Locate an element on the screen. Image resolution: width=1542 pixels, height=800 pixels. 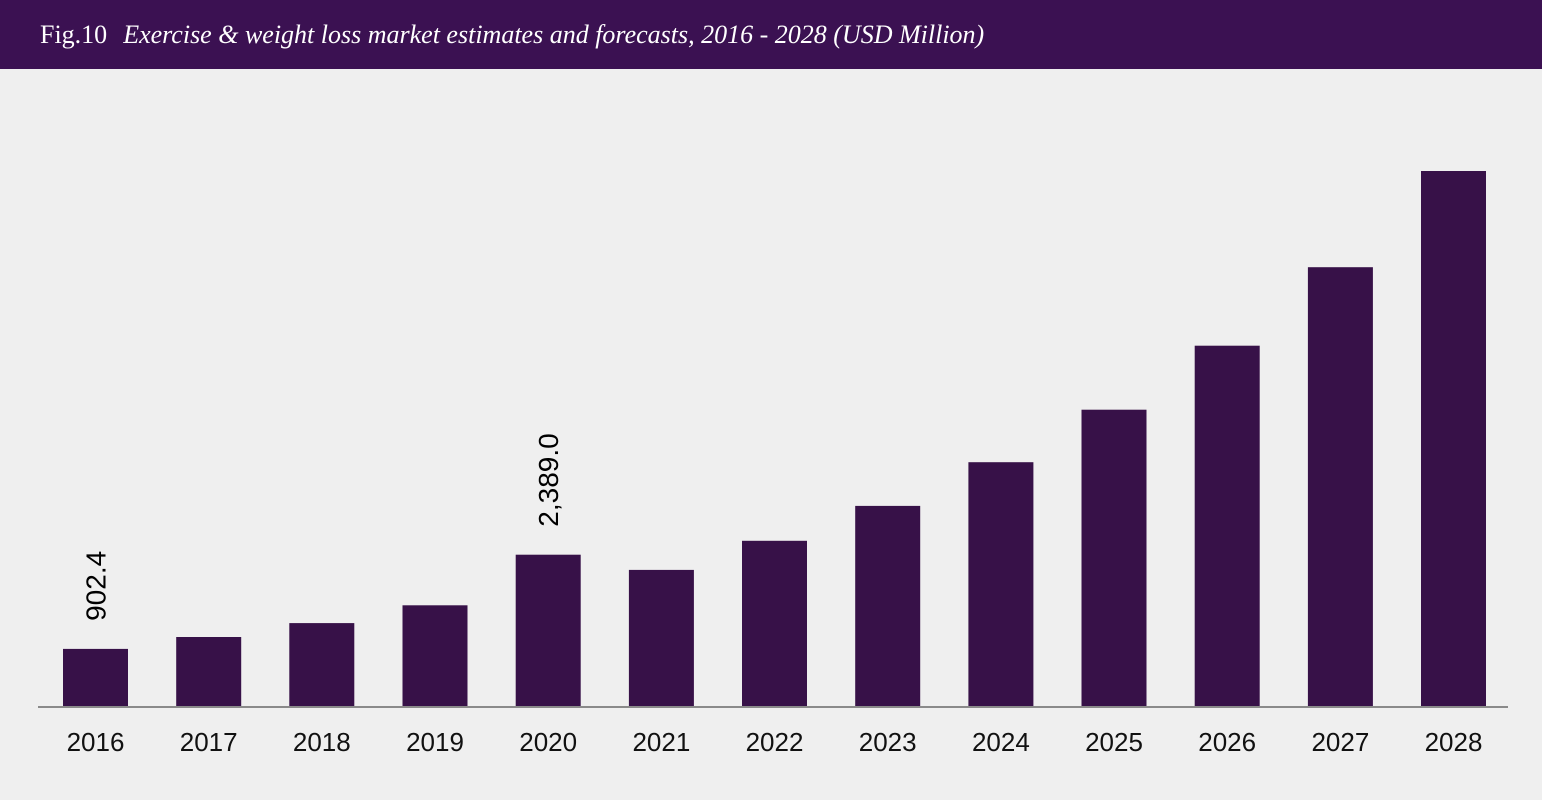
x-tick-label-2021: 2021 is located at coordinates (661, 742).